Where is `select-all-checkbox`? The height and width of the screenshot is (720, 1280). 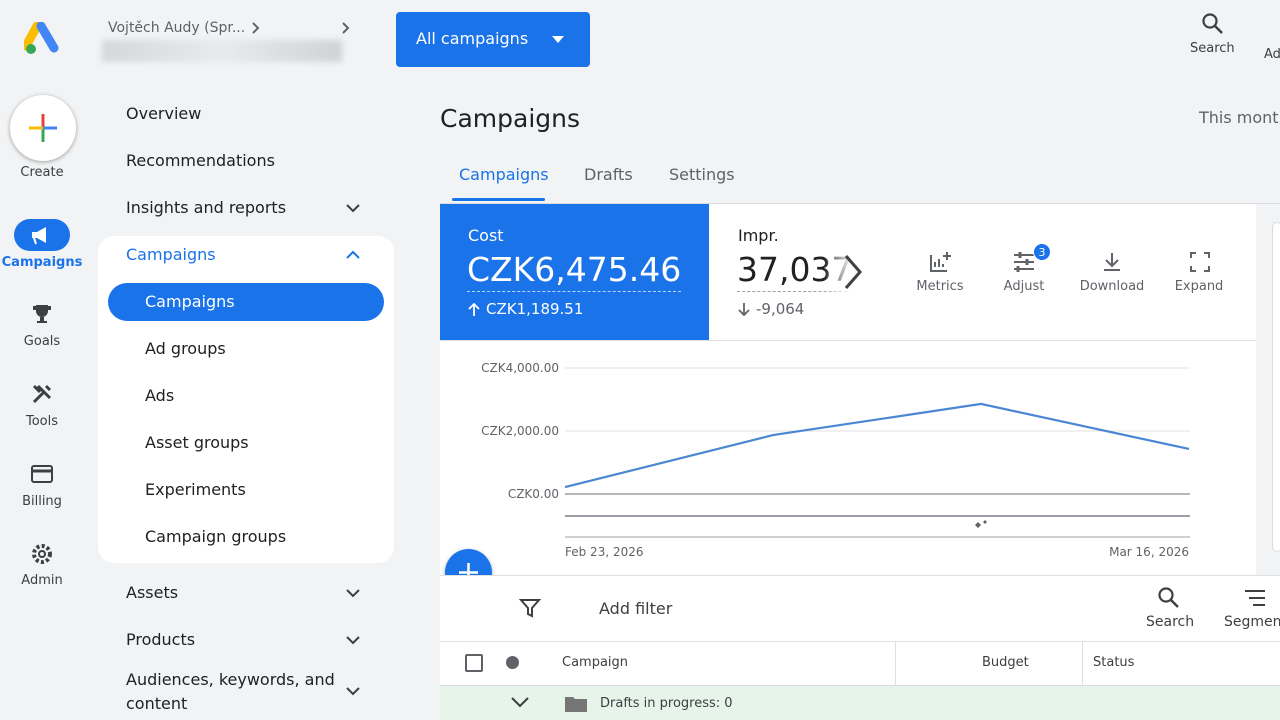
select-all-checkbox is located at coordinates (474, 663).